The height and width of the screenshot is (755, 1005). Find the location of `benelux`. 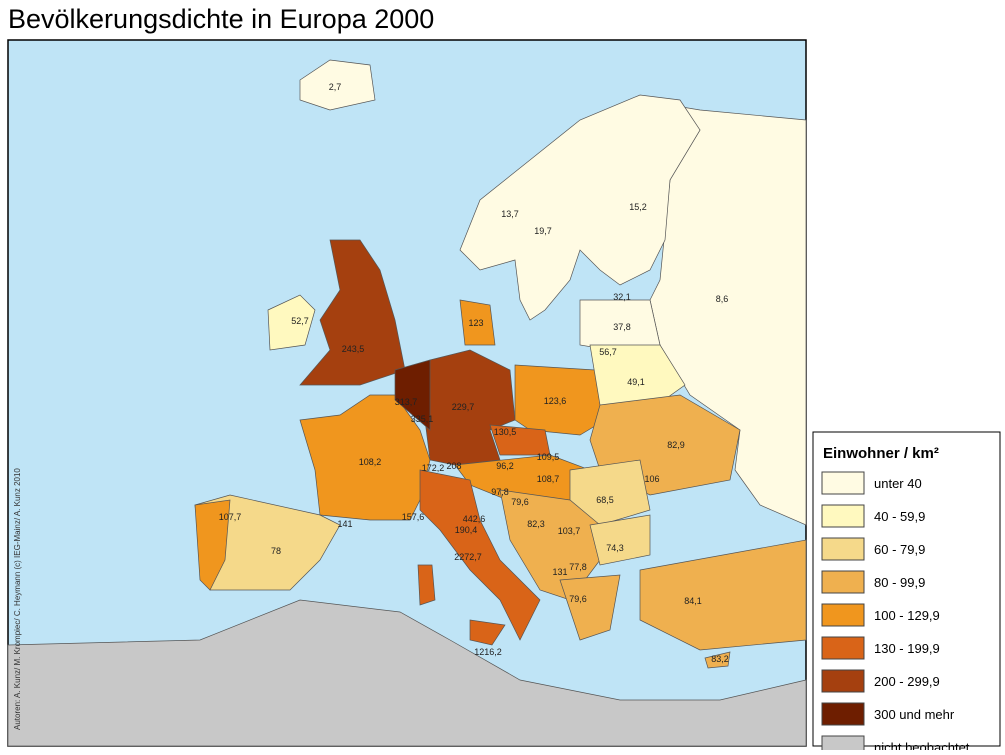

benelux is located at coordinates (412, 395).